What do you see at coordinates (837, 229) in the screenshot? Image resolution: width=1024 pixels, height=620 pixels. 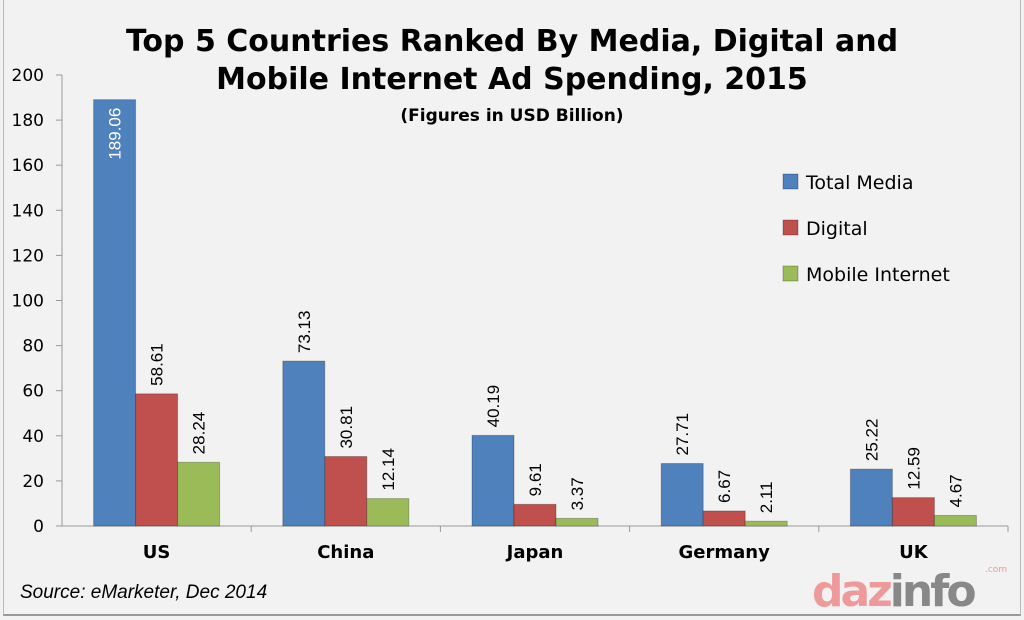 I see `legend-label: Digital` at bounding box center [837, 229].